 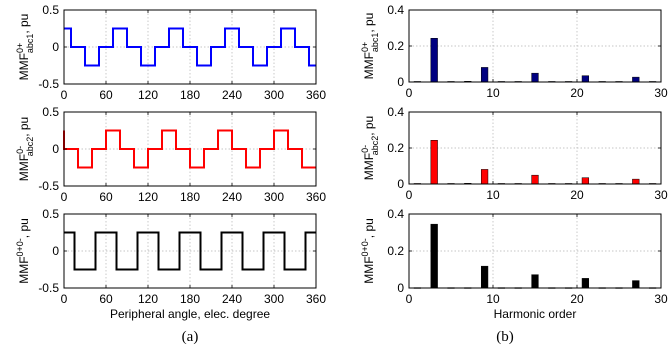 I want to click on caption-a: (a), so click(x=190, y=337).